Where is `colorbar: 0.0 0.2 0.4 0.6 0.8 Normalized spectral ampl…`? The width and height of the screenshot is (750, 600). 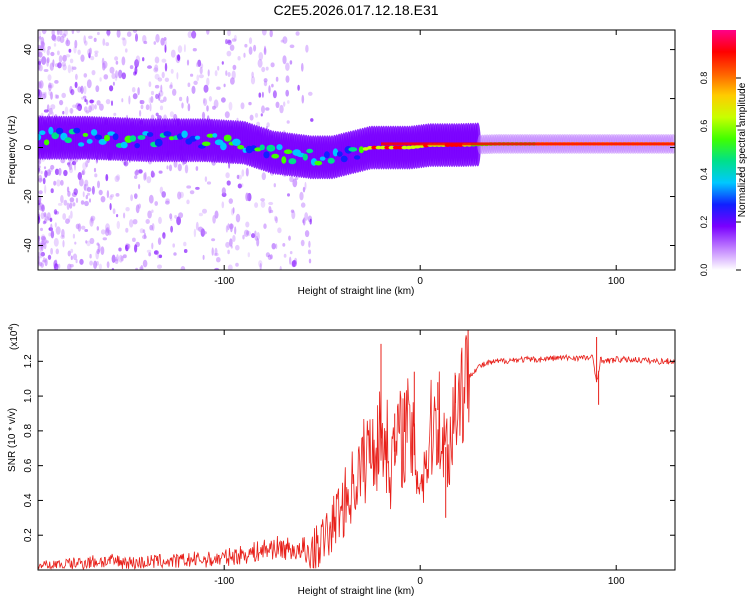 colorbar: 0.0 0.2 0.4 0.6 0.8 Normalized spectral ampl… is located at coordinates (723, 153).